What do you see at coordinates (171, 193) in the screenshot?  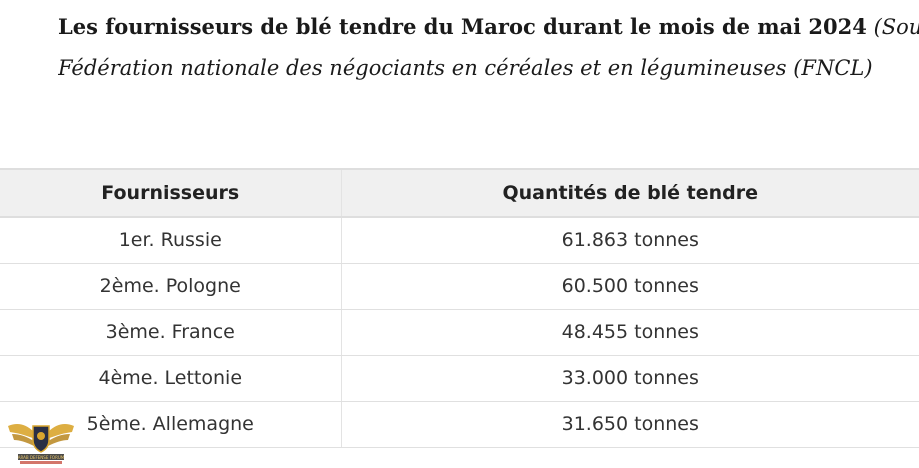 I see `header-fournisseurs: Fournisseurs` at bounding box center [171, 193].